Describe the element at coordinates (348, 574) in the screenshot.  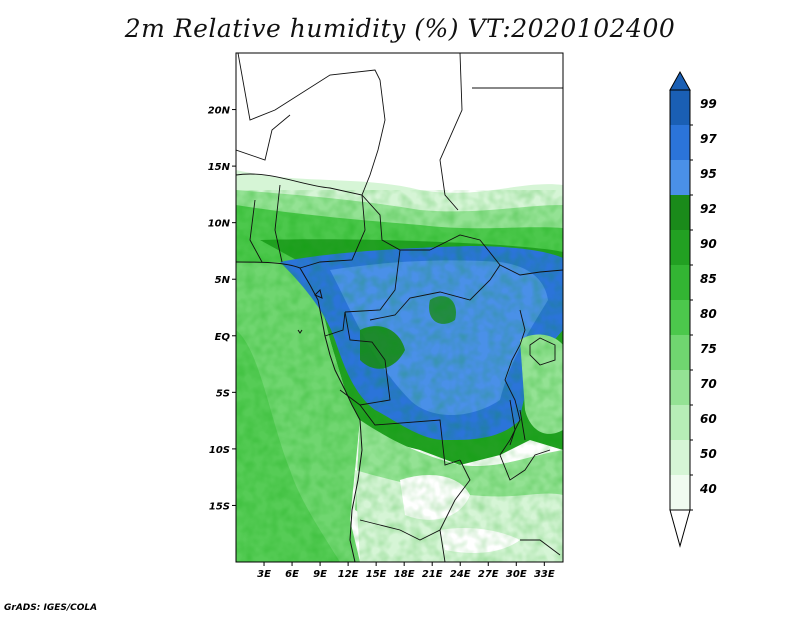
I see `lon-tick-label: 12E` at that location.